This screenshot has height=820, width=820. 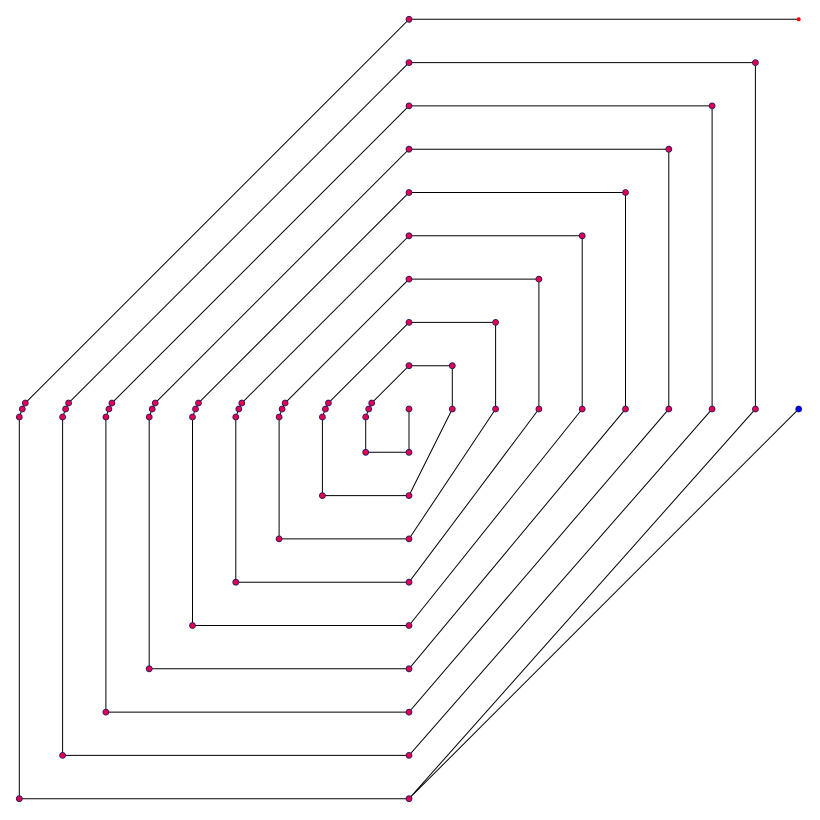 I want to click on start-node, so click(x=799, y=409).